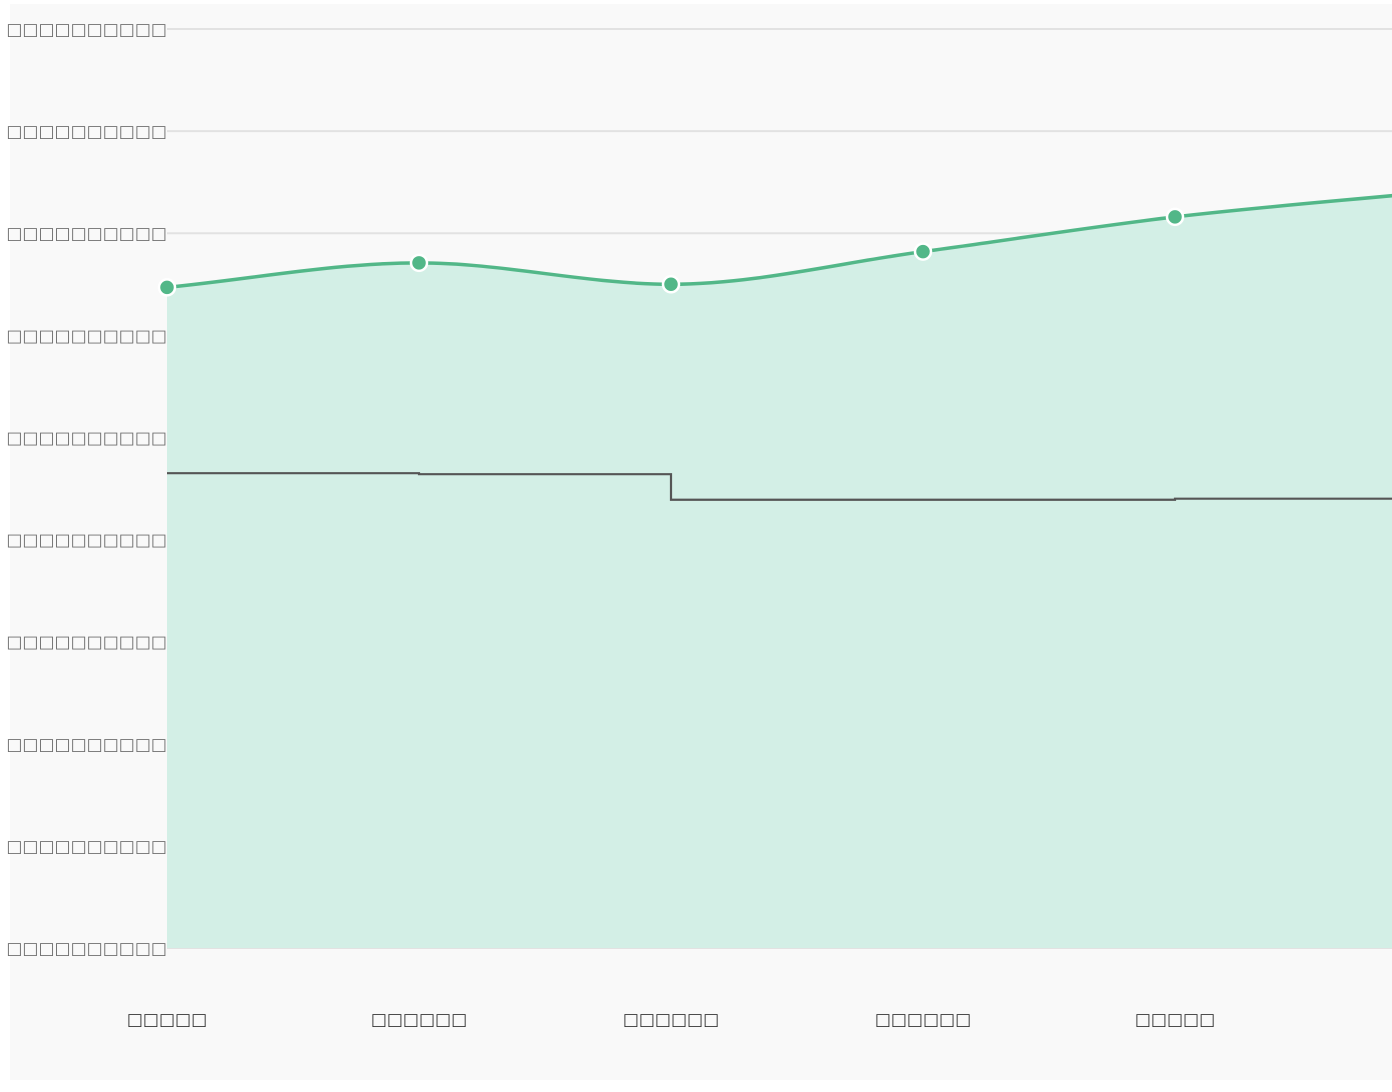 The height and width of the screenshot is (1092, 1392). What do you see at coordinates (779, 486) in the screenshot?
I see `step-line` at bounding box center [779, 486].